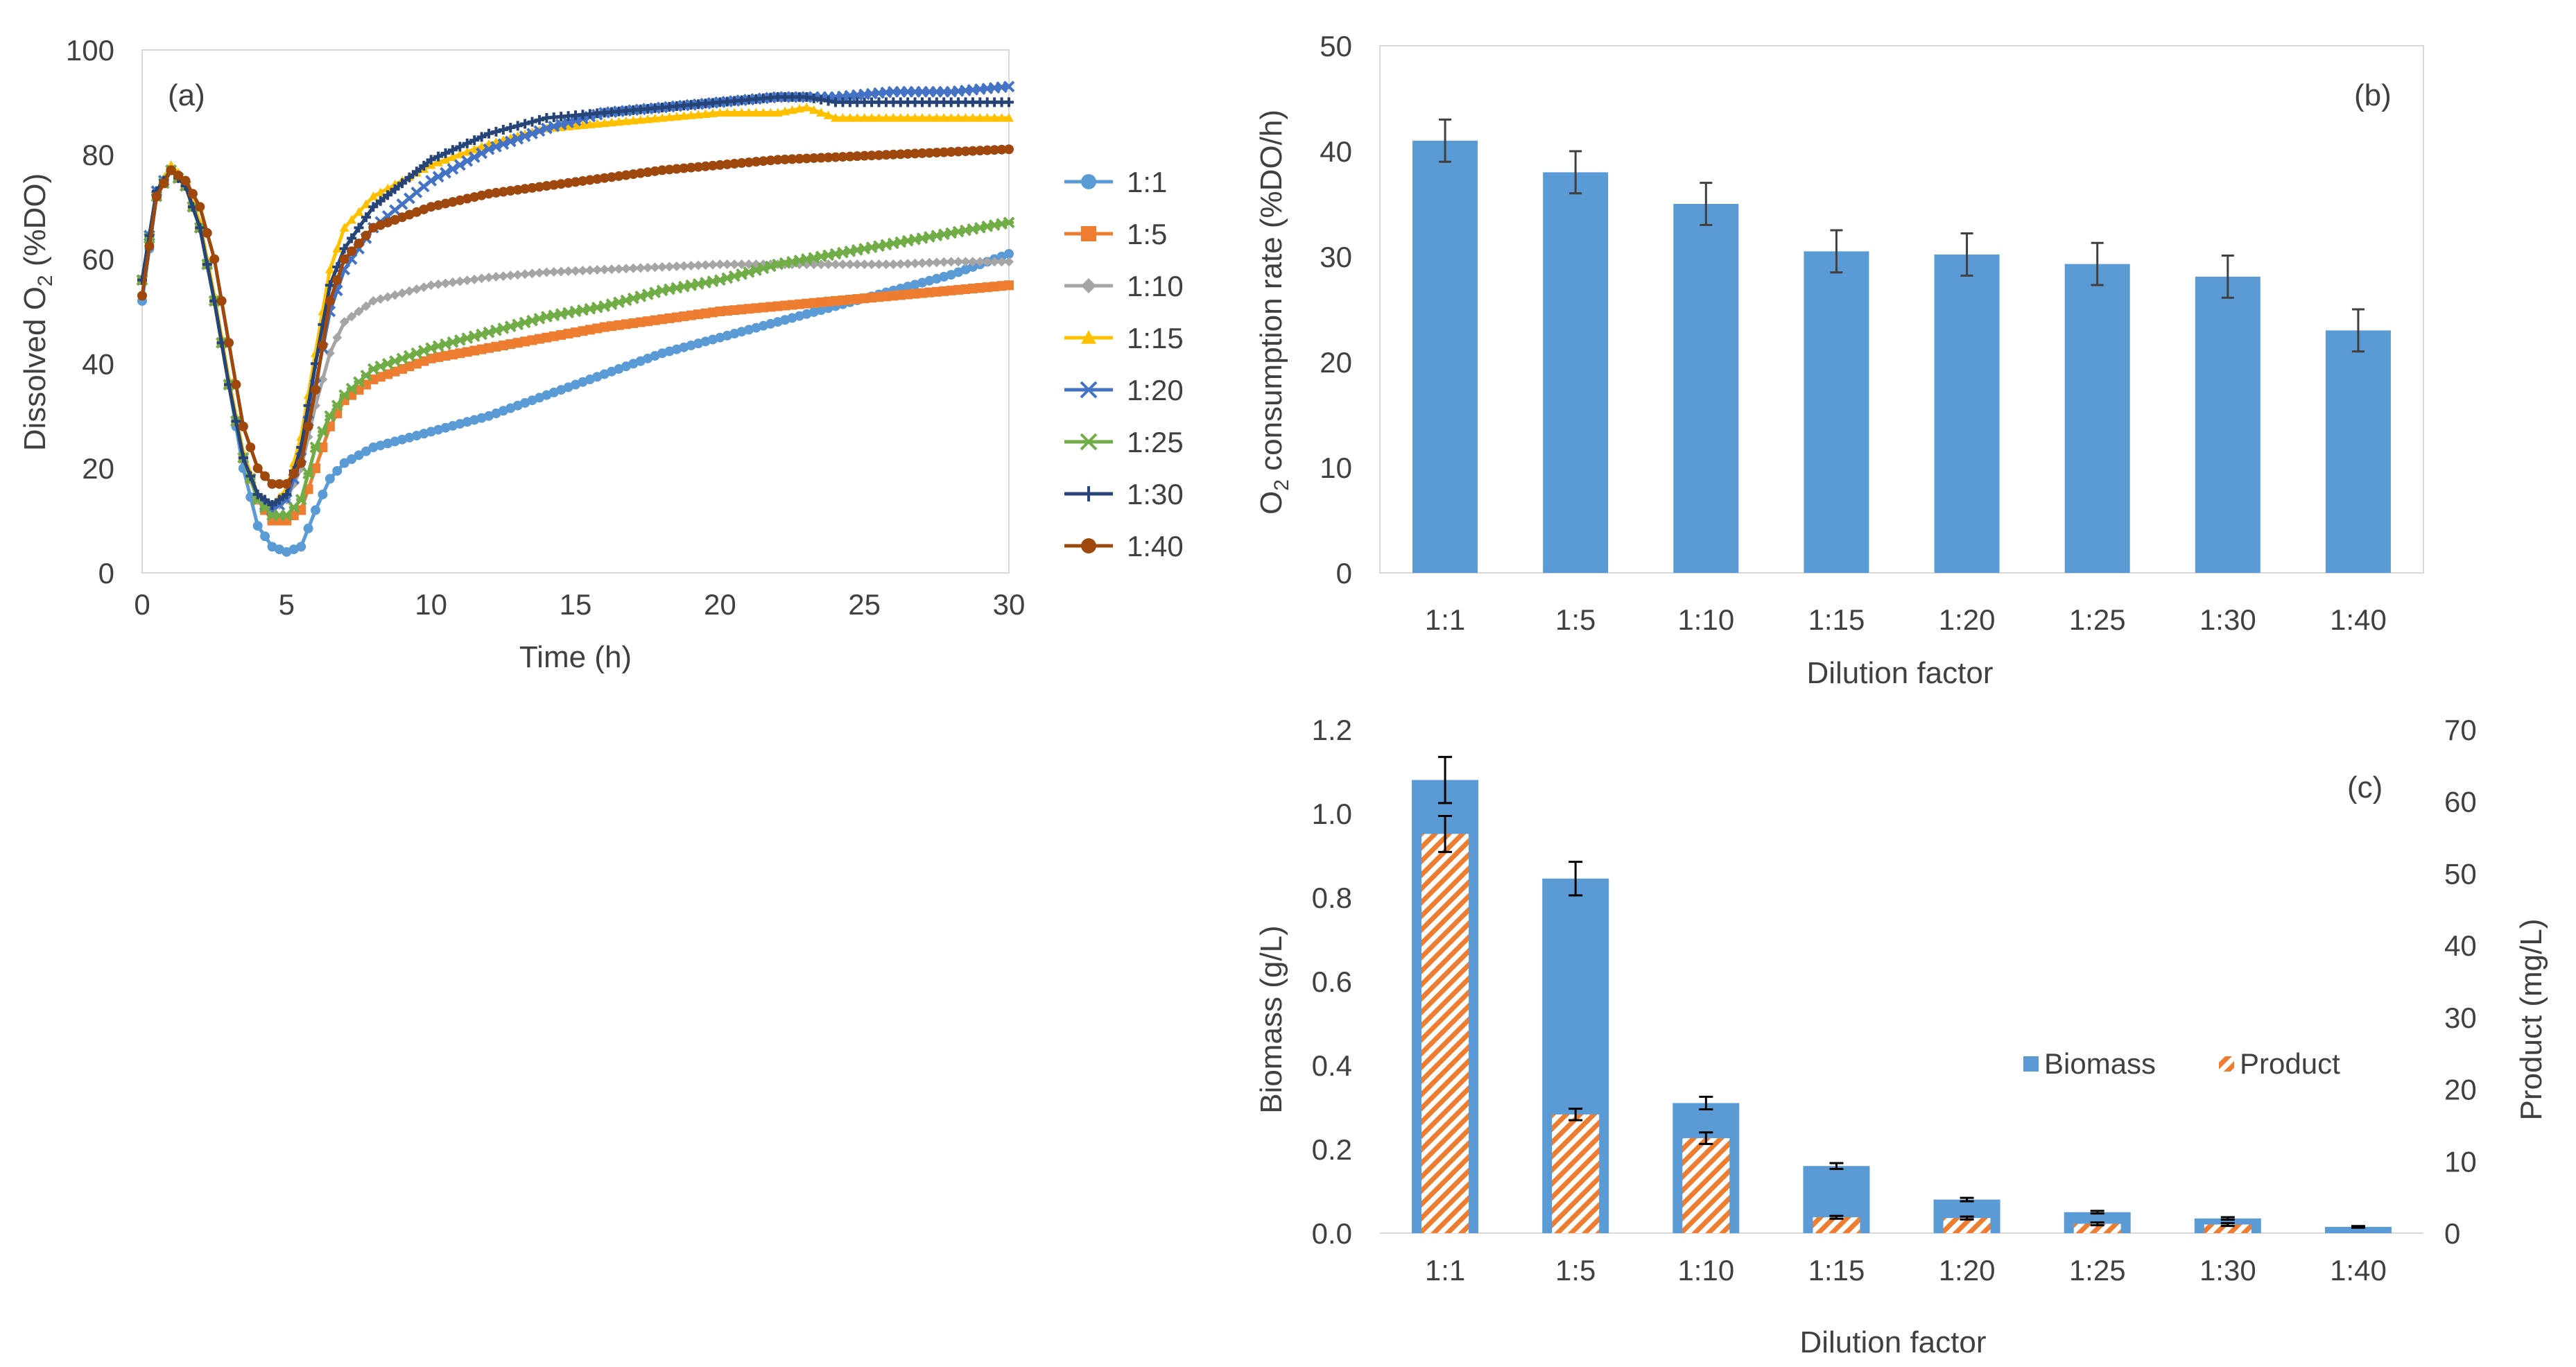 The height and width of the screenshot is (1367, 2576). What do you see at coordinates (1155, 494) in the screenshot?
I see `panel-a-legend-label: 1:30` at bounding box center [1155, 494].